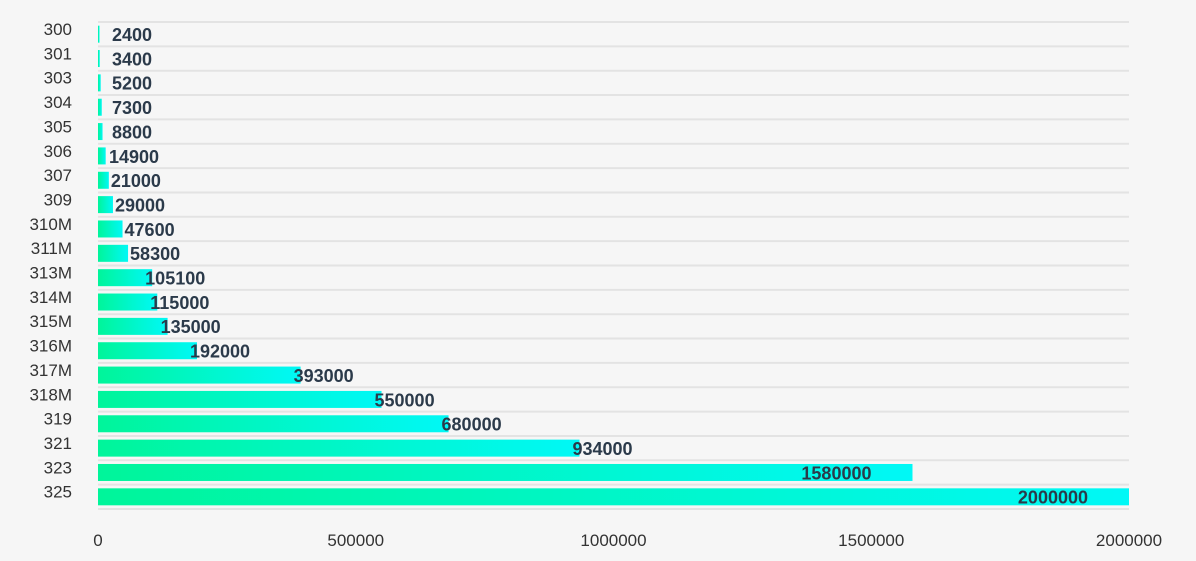 Image resolution: width=1196 pixels, height=561 pixels. What do you see at coordinates (240, 399) in the screenshot?
I see `bar-318M` at bounding box center [240, 399].